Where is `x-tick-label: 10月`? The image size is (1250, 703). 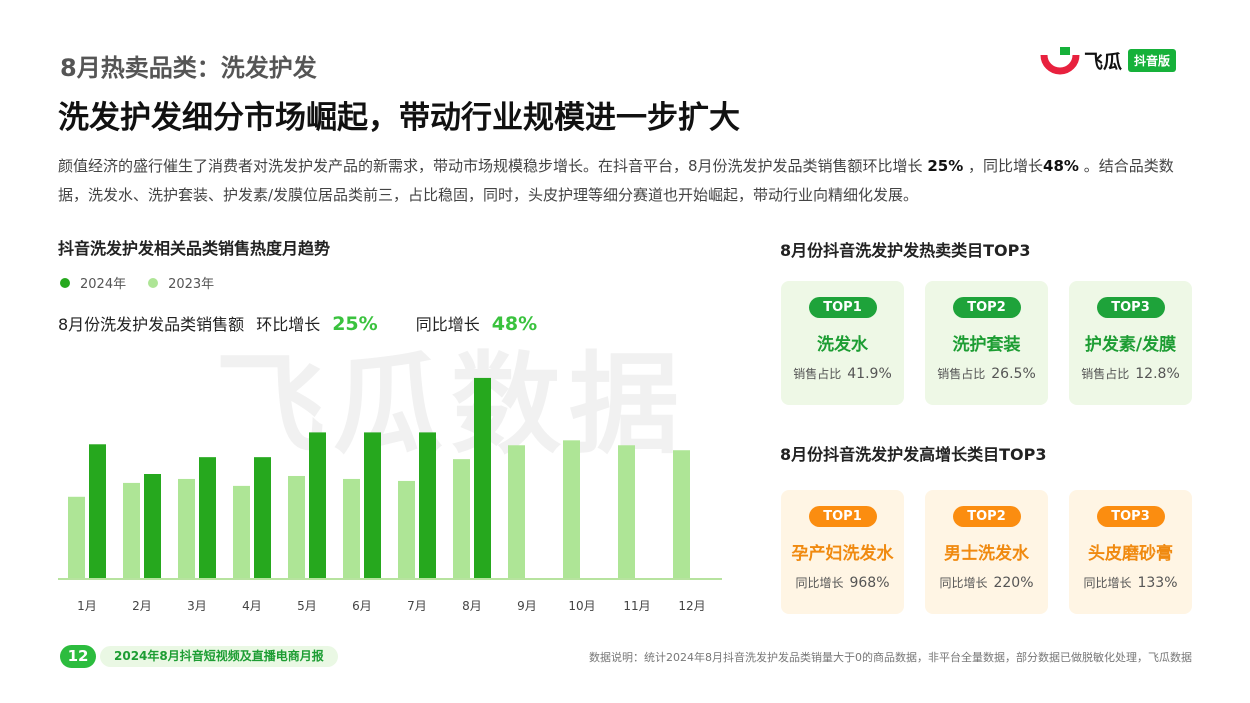 x-tick-label: 10月 is located at coordinates (581, 606).